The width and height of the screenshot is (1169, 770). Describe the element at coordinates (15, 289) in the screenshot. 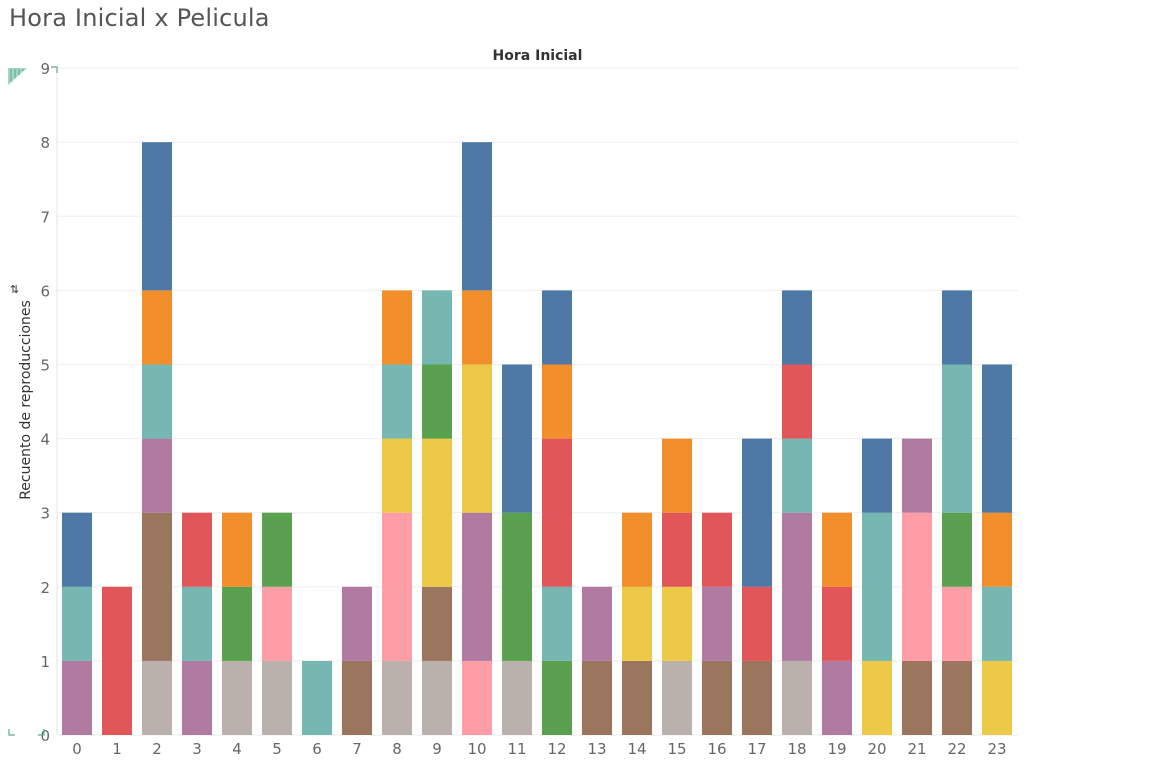

I see `sort-icon: ⇅` at that location.